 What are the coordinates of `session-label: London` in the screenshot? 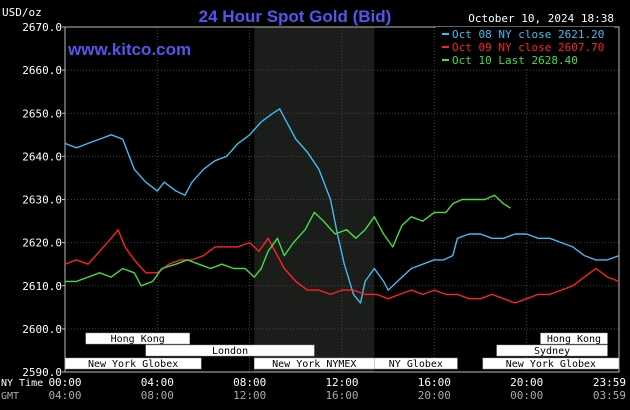 It's located at (230, 351).